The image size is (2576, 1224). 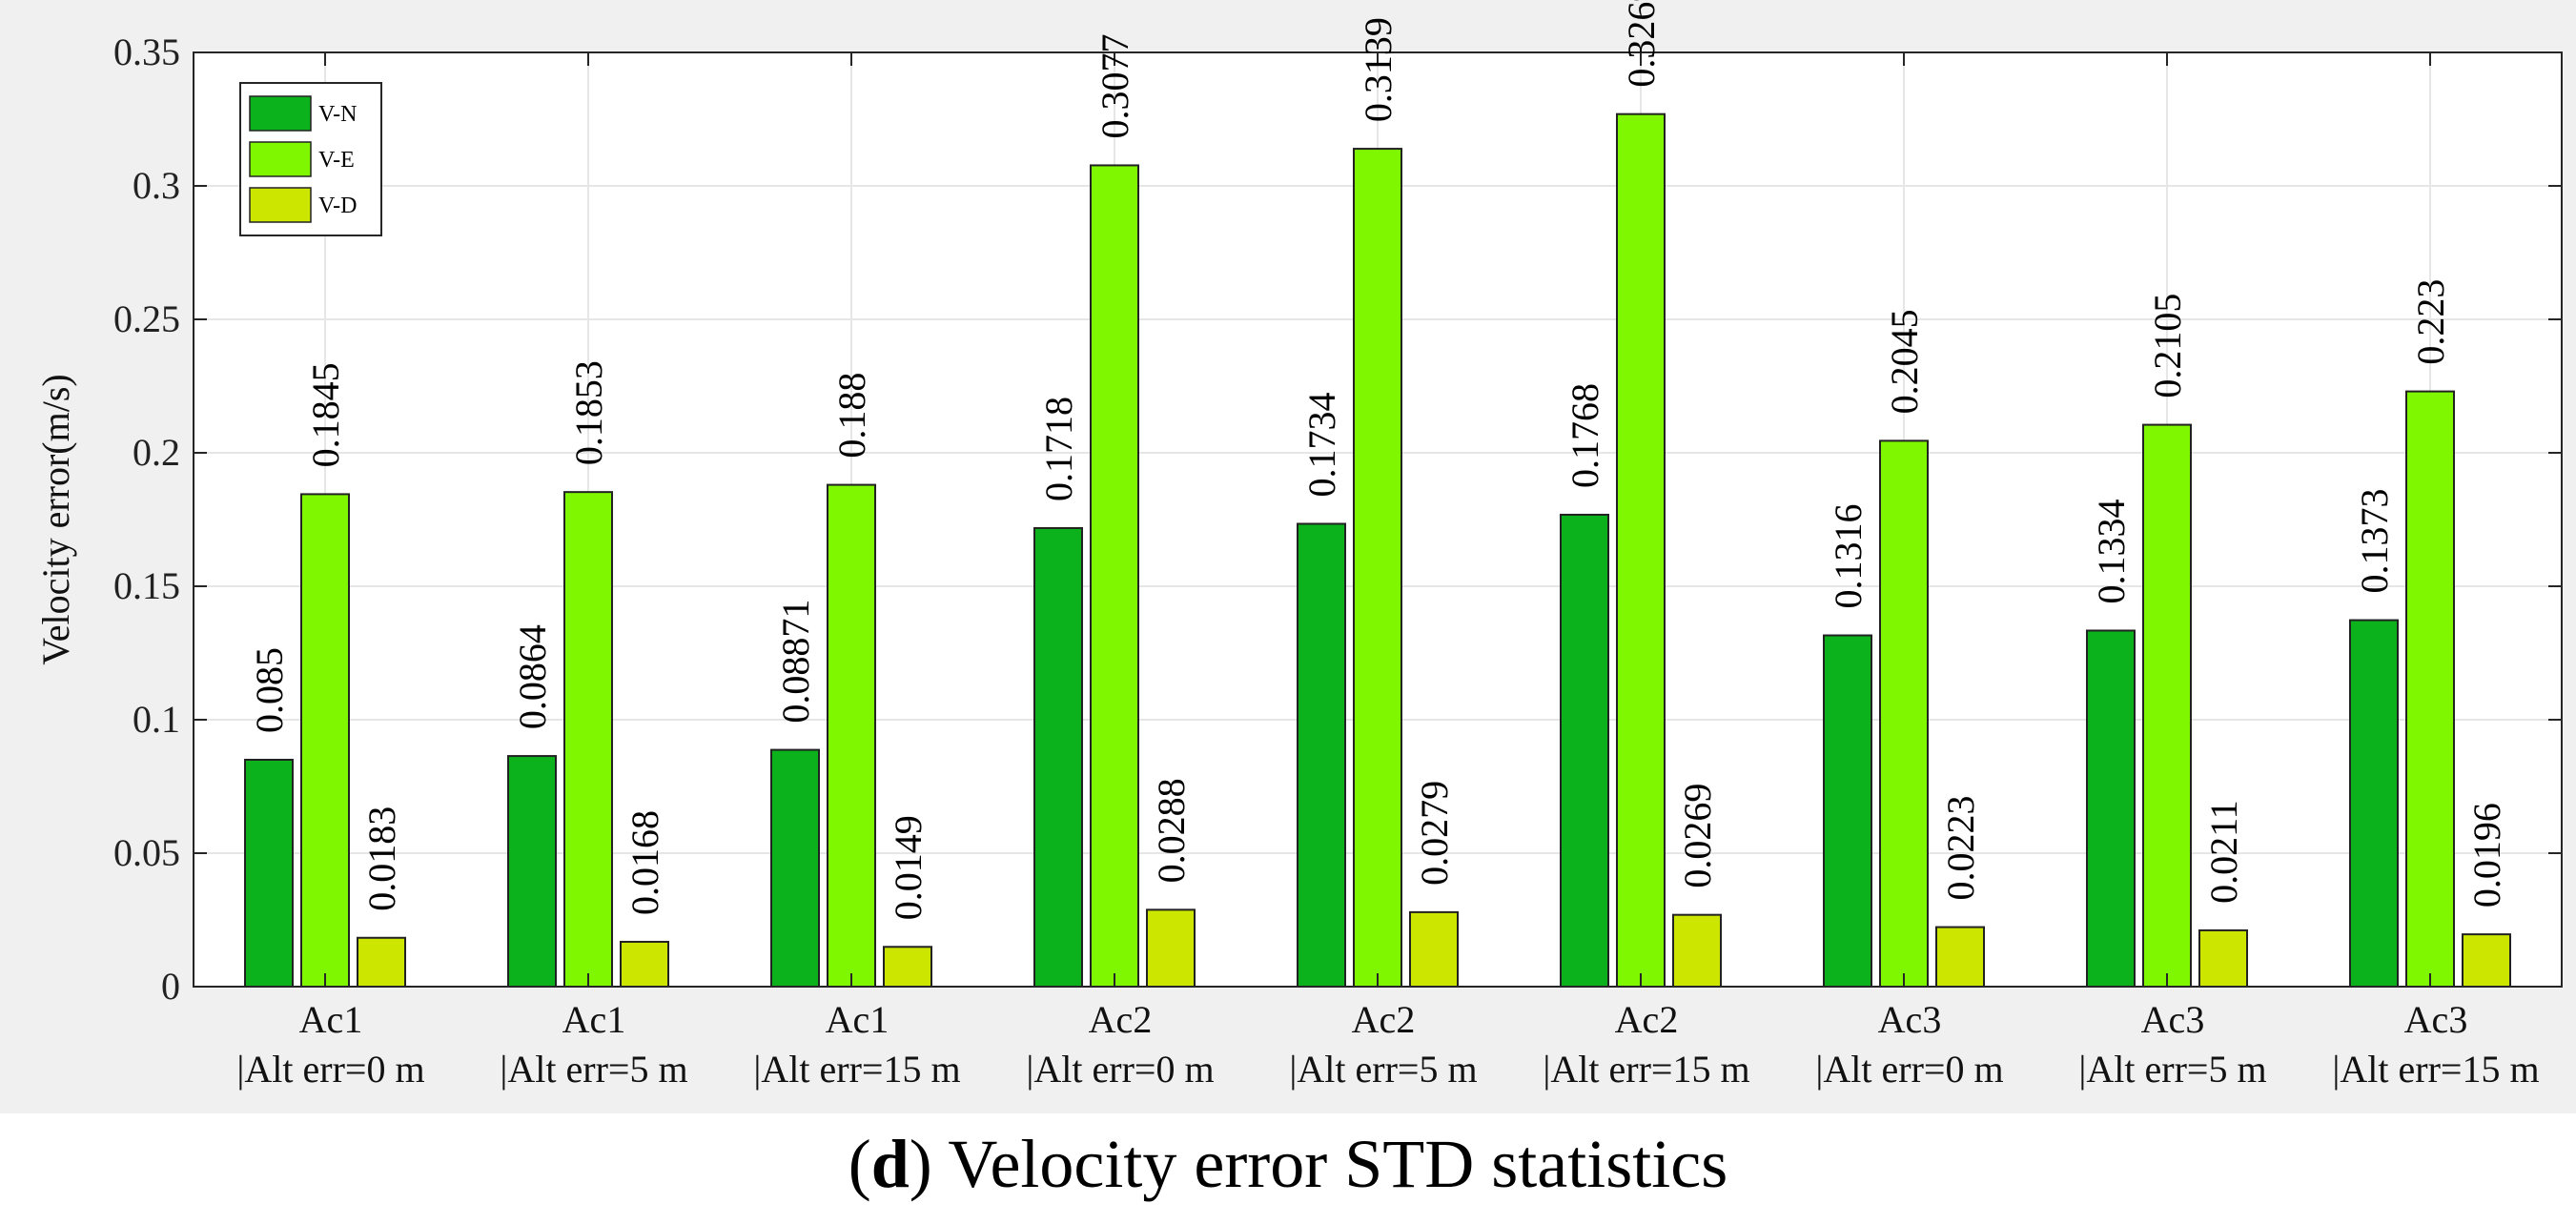 I want to click on data-label: 0.0196, so click(x=2486, y=855).